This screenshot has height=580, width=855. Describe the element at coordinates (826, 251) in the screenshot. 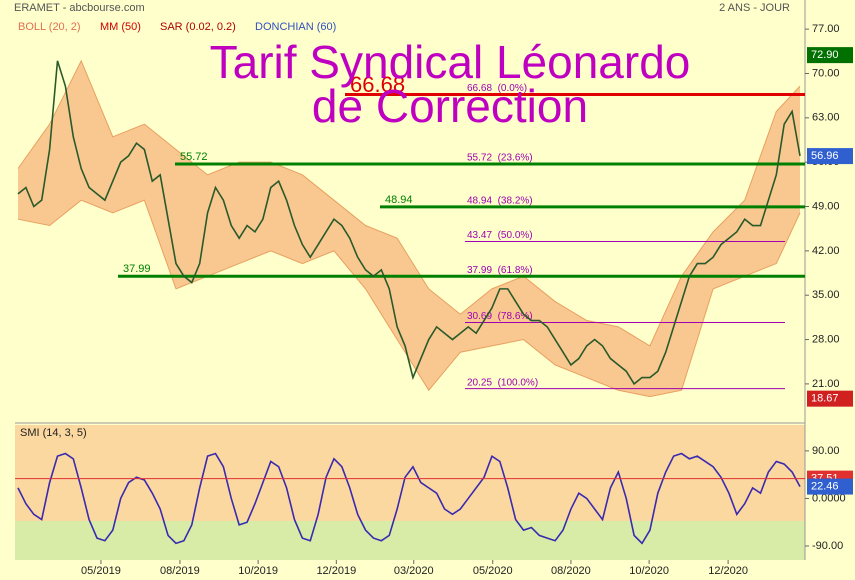

I see `y-tick-label: 42.00` at that location.